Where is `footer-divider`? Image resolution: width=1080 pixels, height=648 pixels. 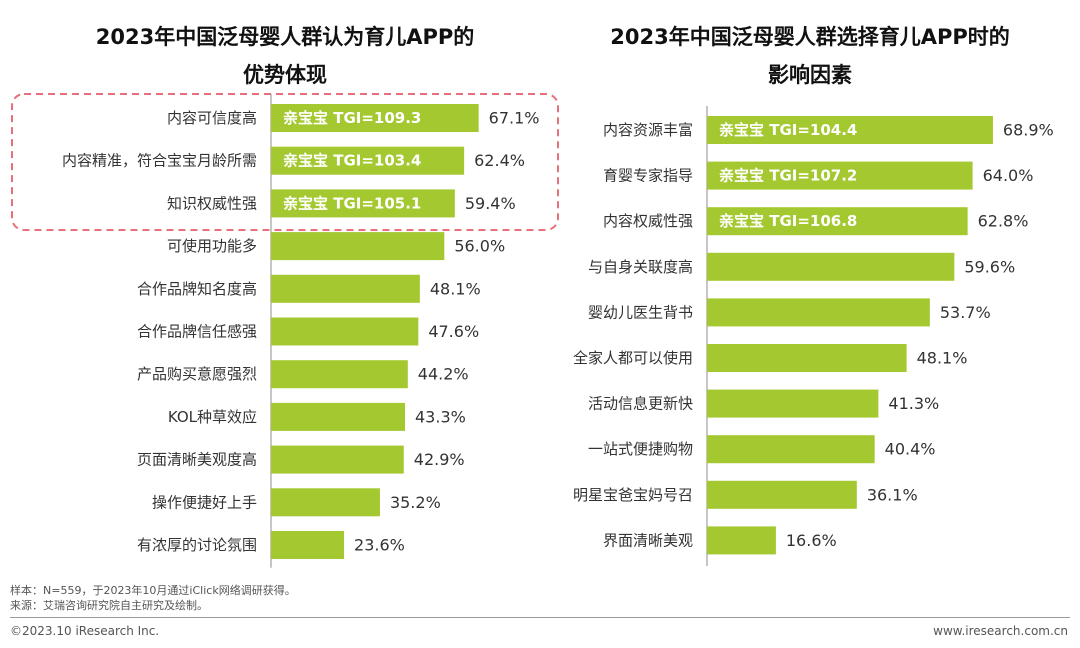 footer-divider is located at coordinates (540, 617).